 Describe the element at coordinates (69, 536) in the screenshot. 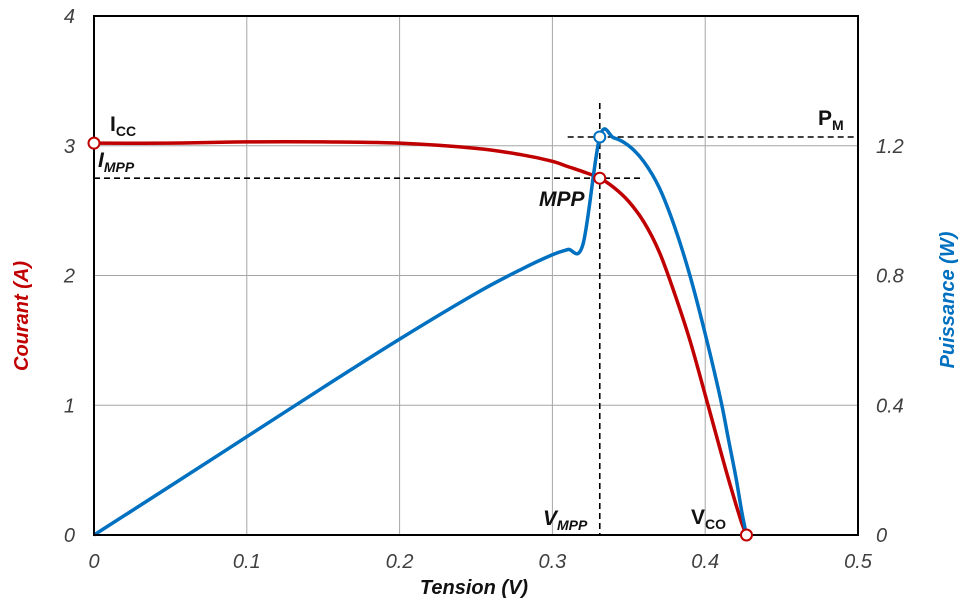

I see `y-left-tick-label: 0` at that location.